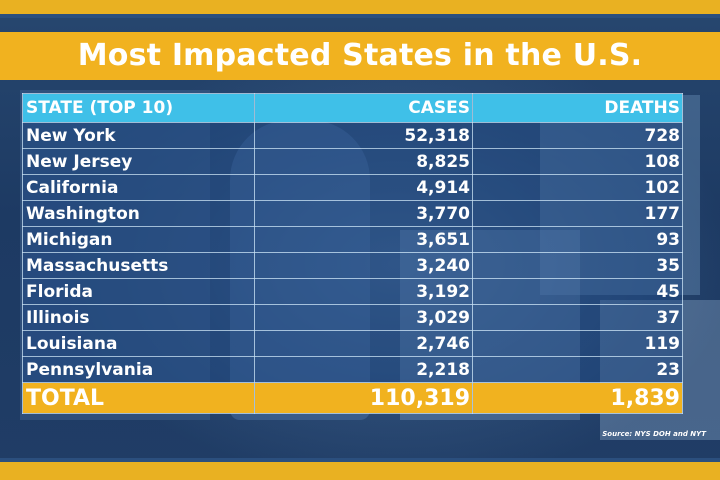 This screenshot has height=480, width=720. I want to click on table-row: Louisiana 2,746 119, so click(352, 343).